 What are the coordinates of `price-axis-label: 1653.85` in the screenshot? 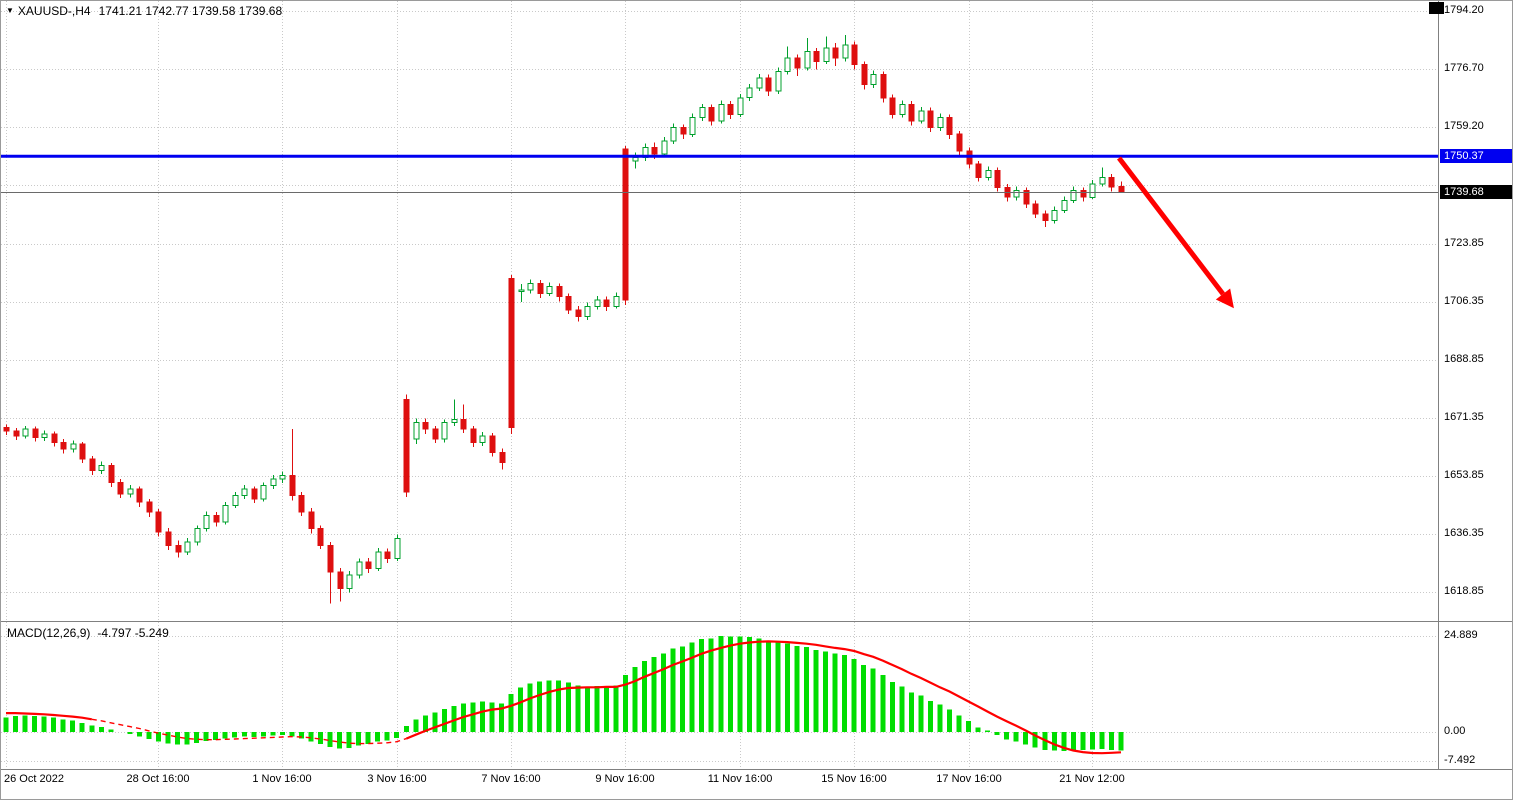 It's located at (1464, 475).